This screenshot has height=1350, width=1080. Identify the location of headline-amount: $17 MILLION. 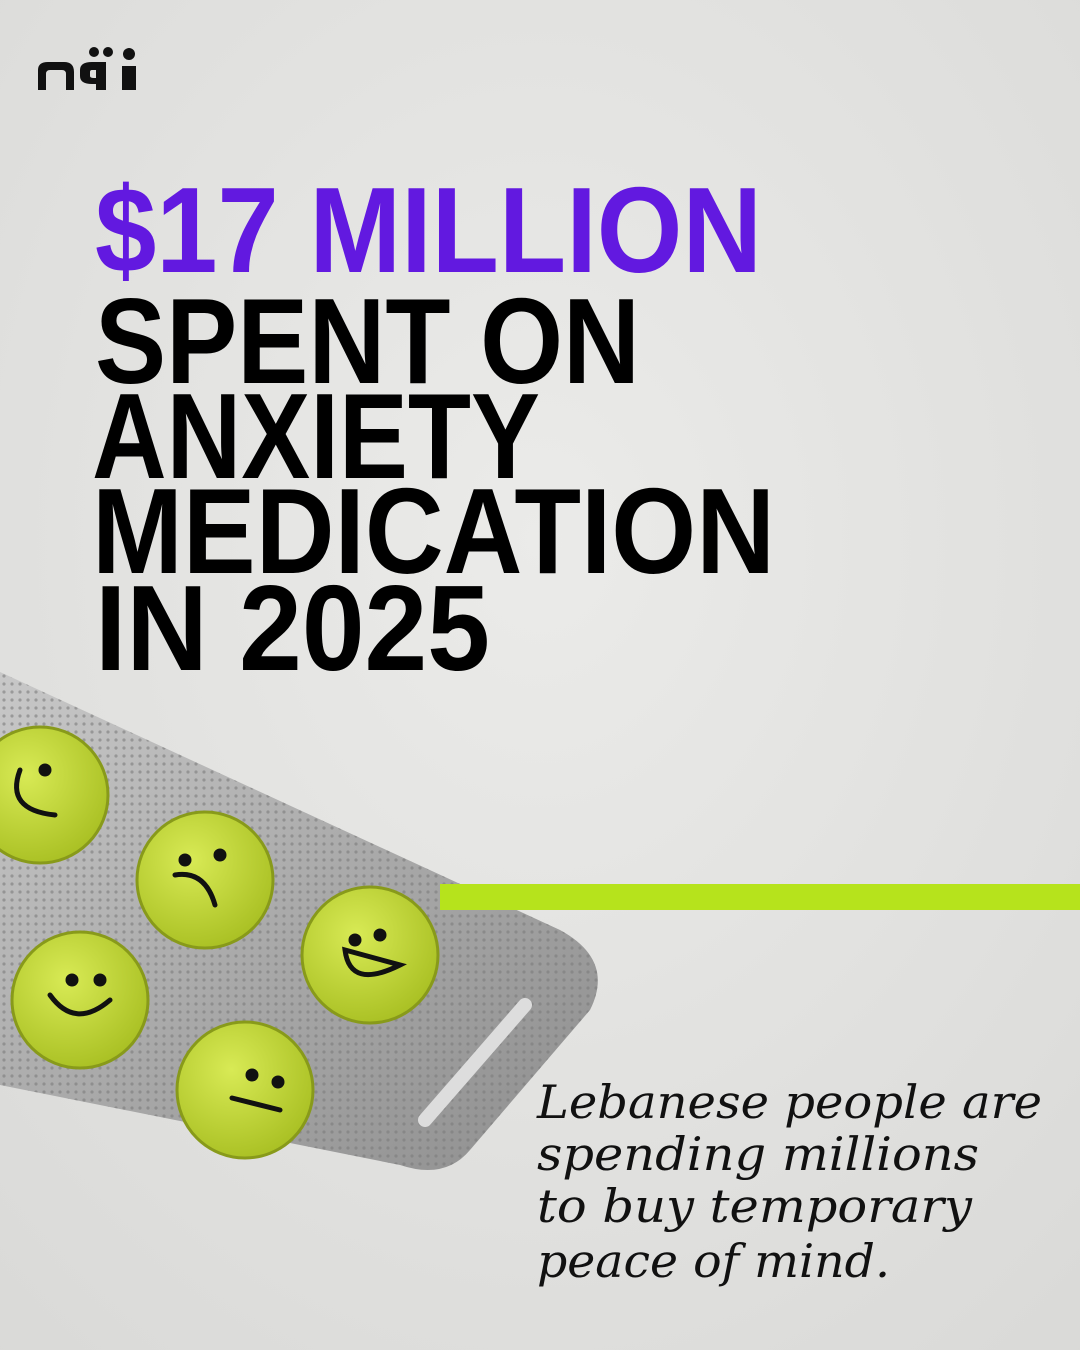
(428, 230).